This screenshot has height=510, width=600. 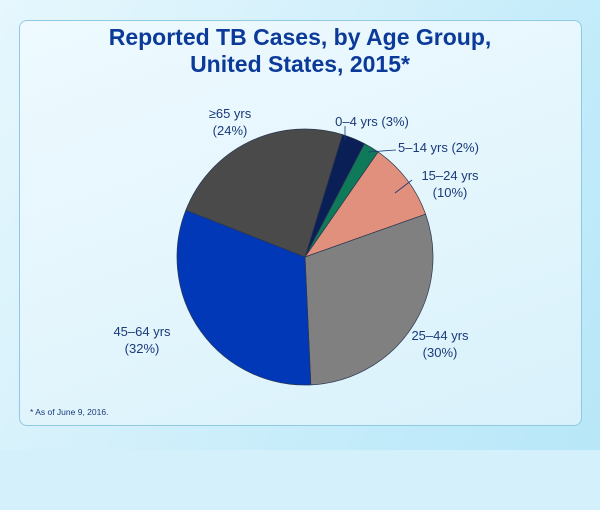 I want to click on slice-label: (30%), so click(x=440, y=352).